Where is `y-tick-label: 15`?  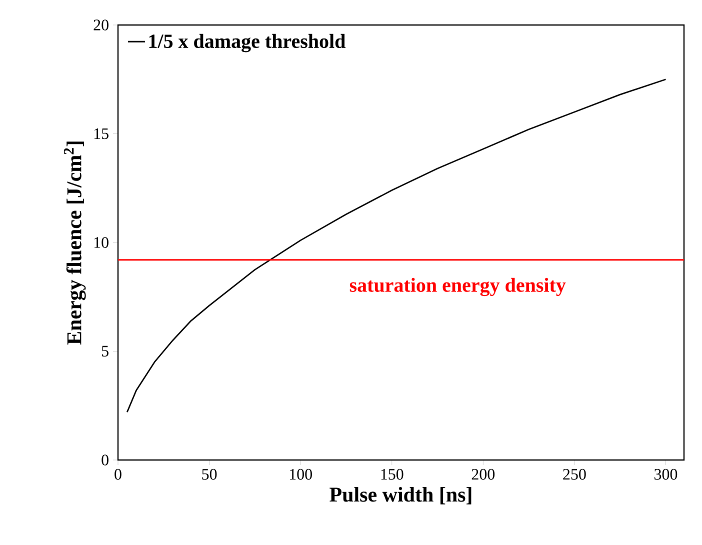 y-tick-label: 15 is located at coordinates (101, 134).